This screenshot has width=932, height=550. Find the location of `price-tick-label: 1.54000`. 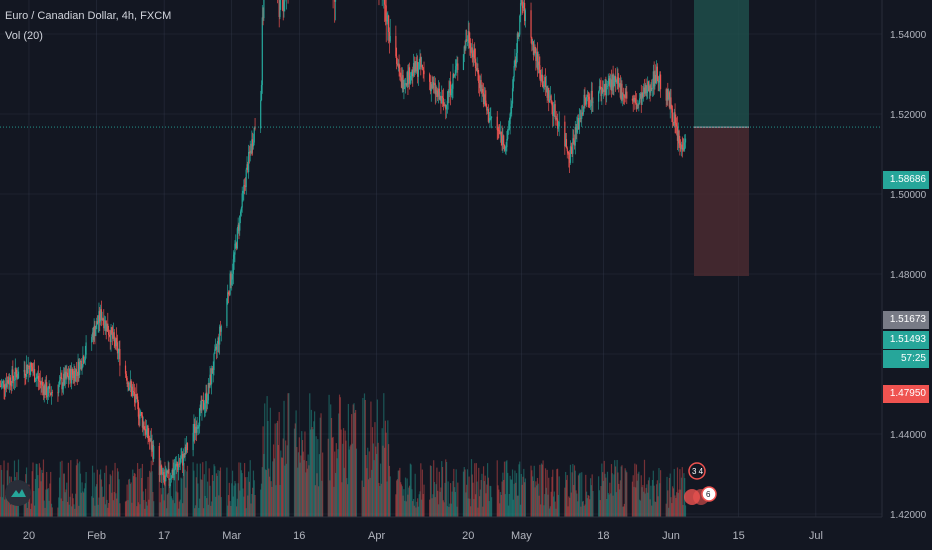

price-tick-label: 1.54000 is located at coordinates (908, 35).